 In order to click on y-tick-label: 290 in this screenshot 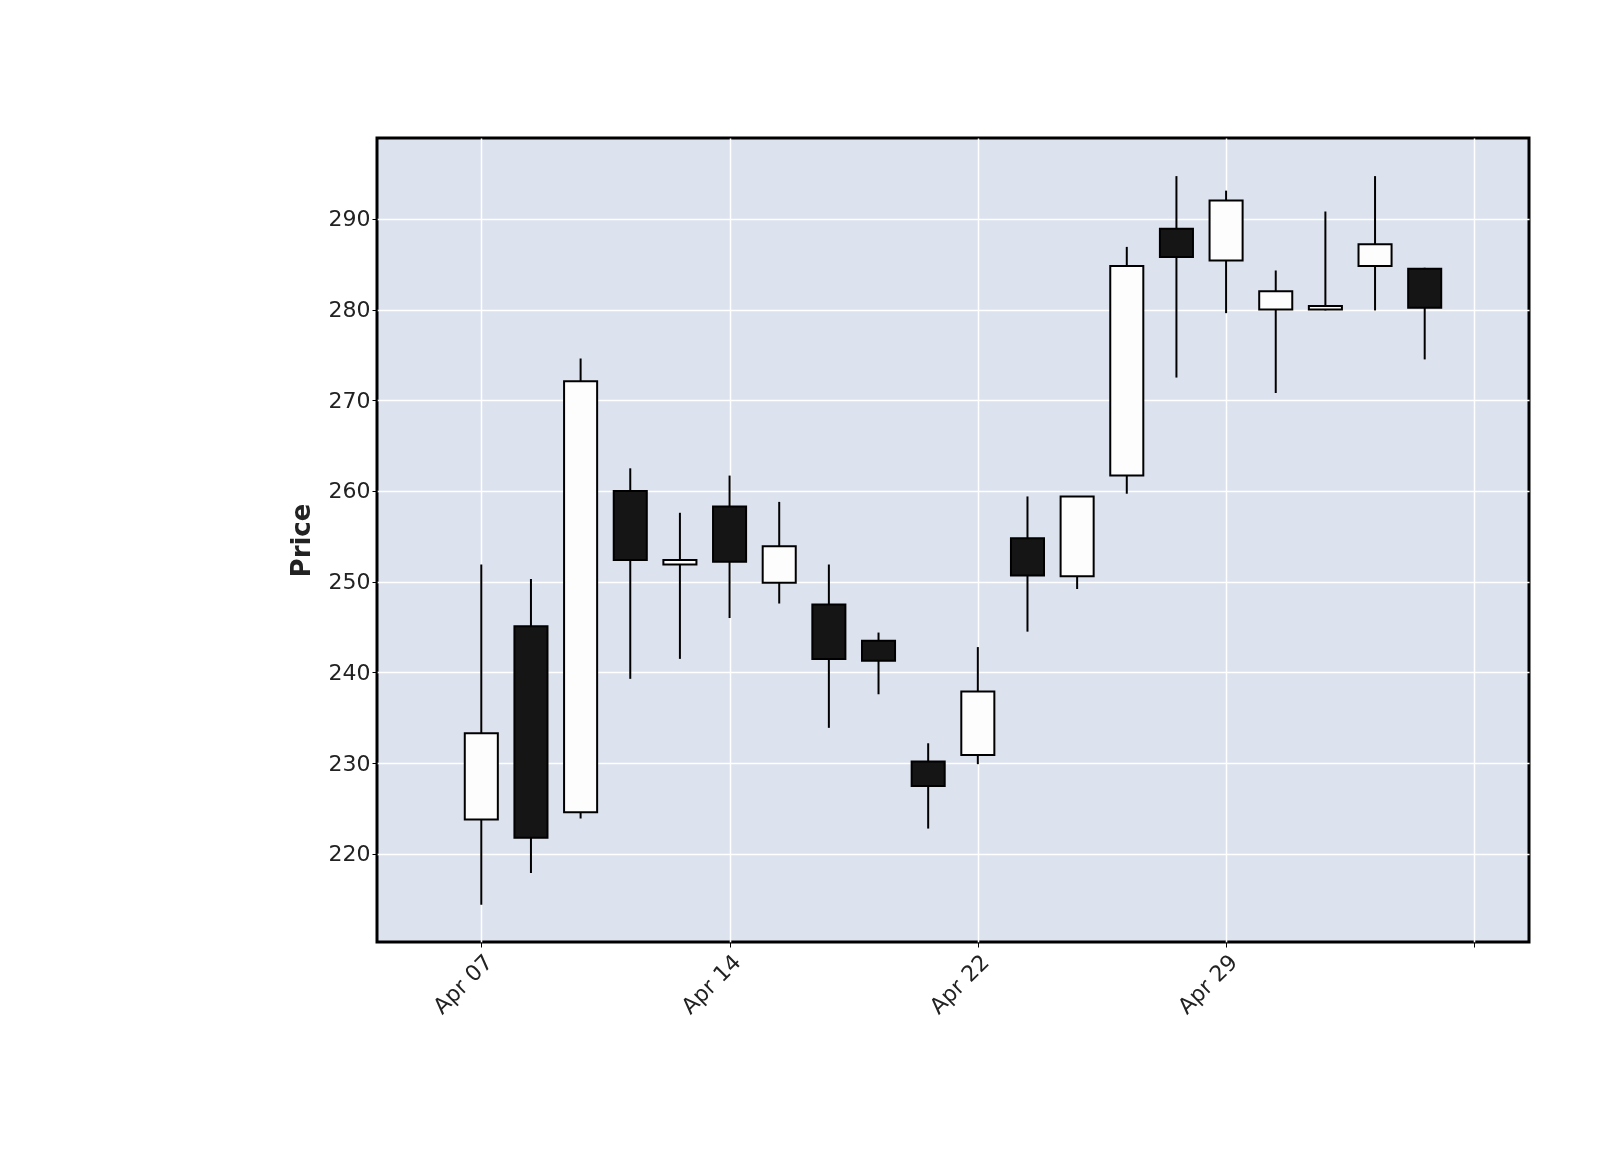, I will do `click(349, 219)`.